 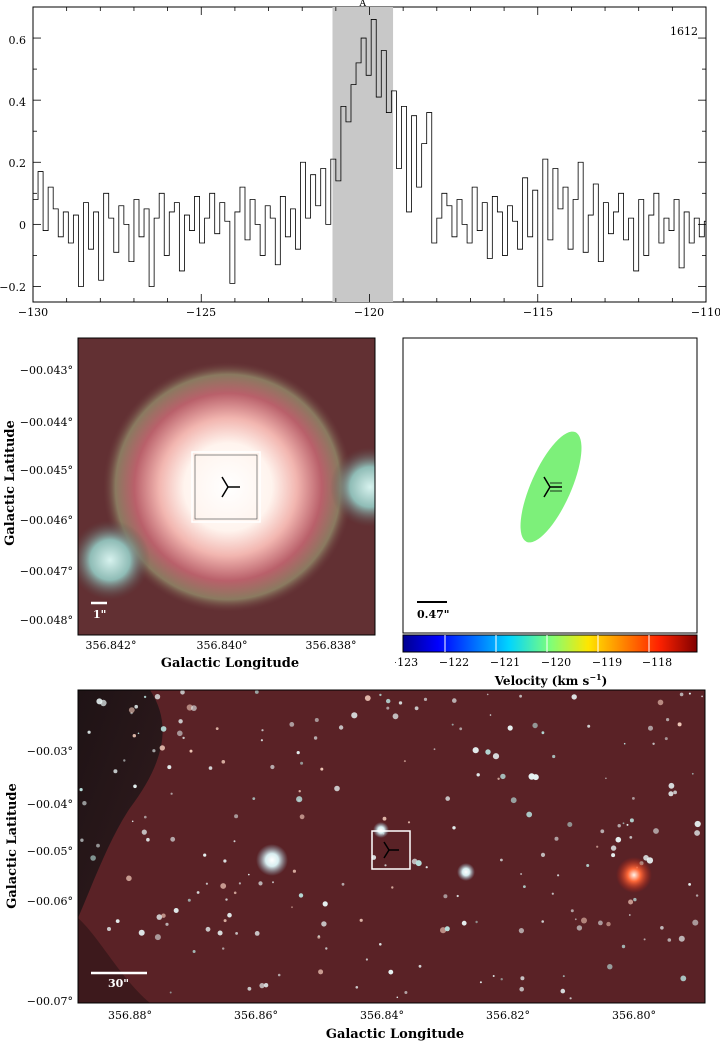 I want to click on velocity-scale-label: 0.47", so click(x=433, y=614).